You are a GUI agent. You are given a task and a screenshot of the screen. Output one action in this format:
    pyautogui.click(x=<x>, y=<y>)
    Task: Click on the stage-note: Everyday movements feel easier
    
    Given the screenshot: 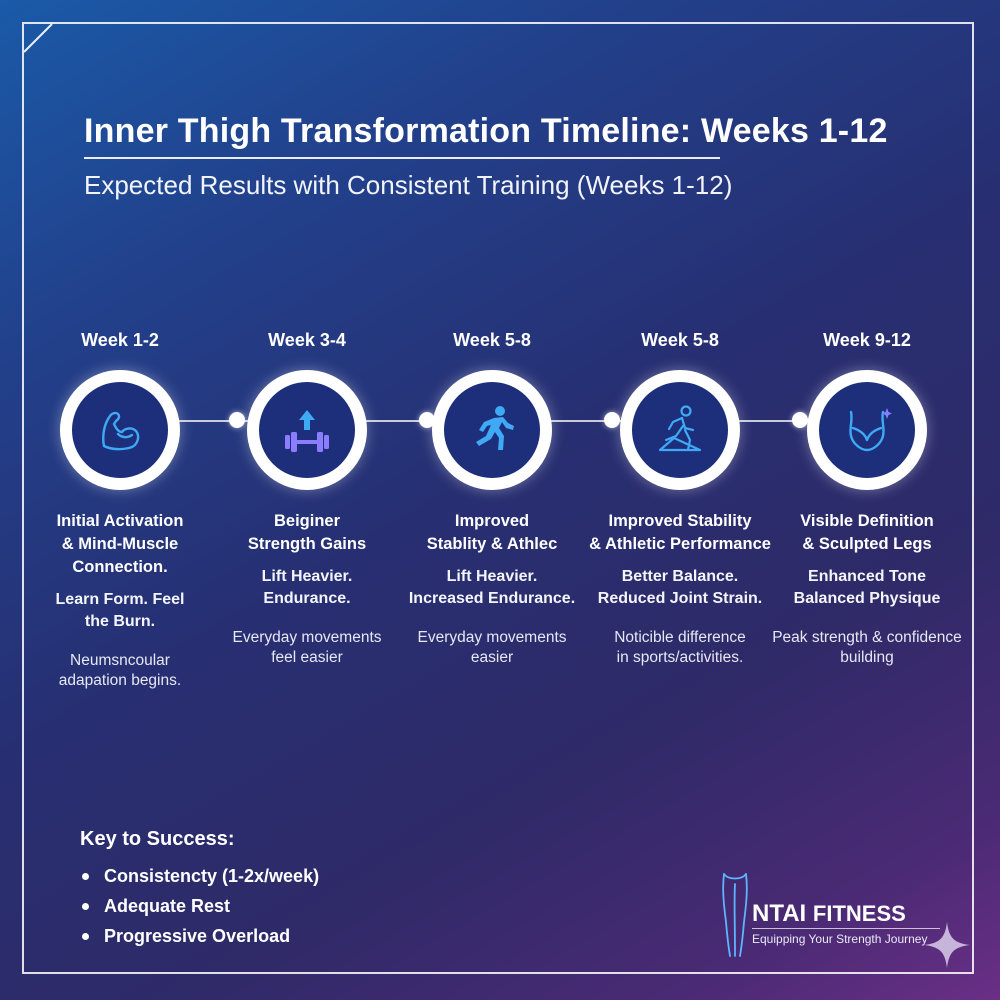 What is the action you would take?
    pyautogui.click(x=307, y=647)
    